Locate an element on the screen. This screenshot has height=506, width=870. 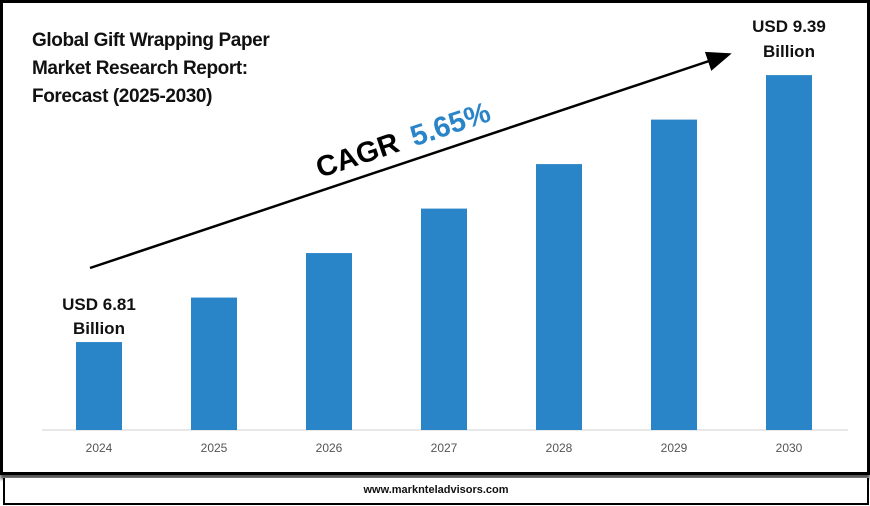
x-tick-label: 2026 is located at coordinates (329, 448).